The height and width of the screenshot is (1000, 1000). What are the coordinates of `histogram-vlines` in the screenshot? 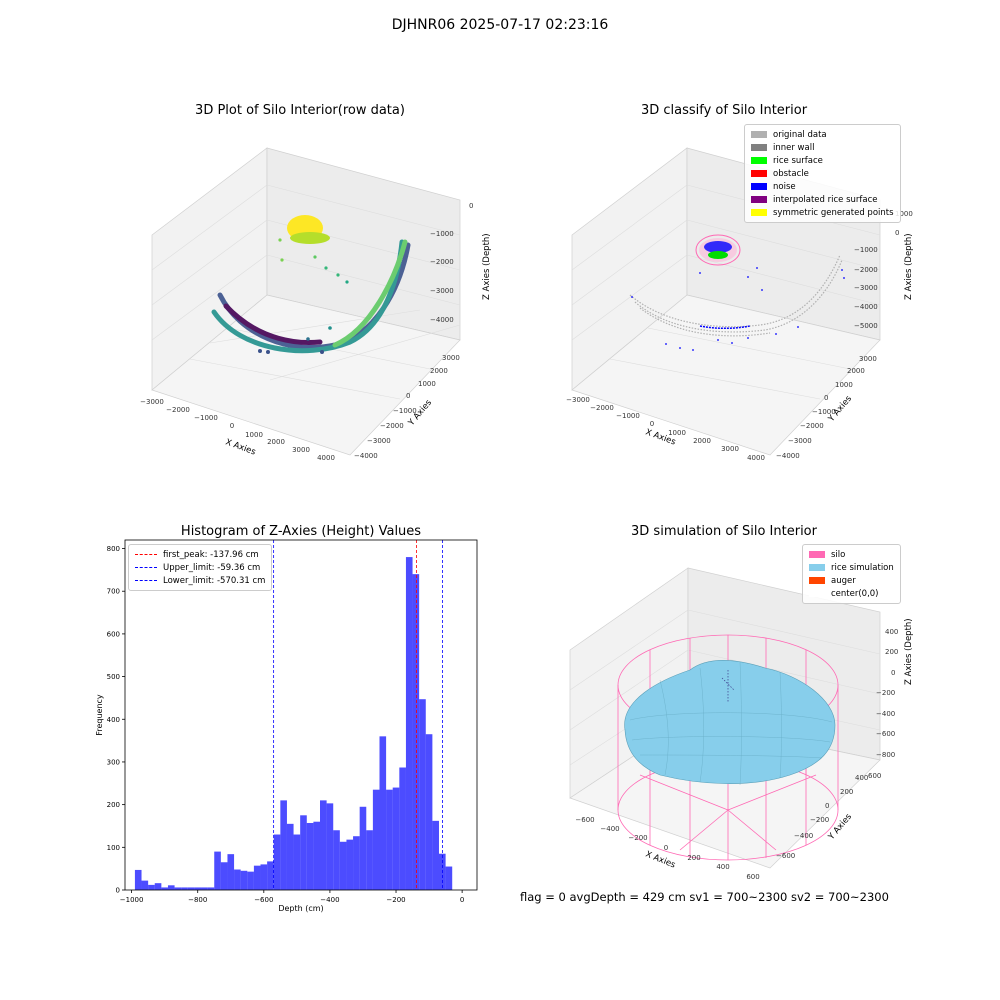 It's located at (358, 715).